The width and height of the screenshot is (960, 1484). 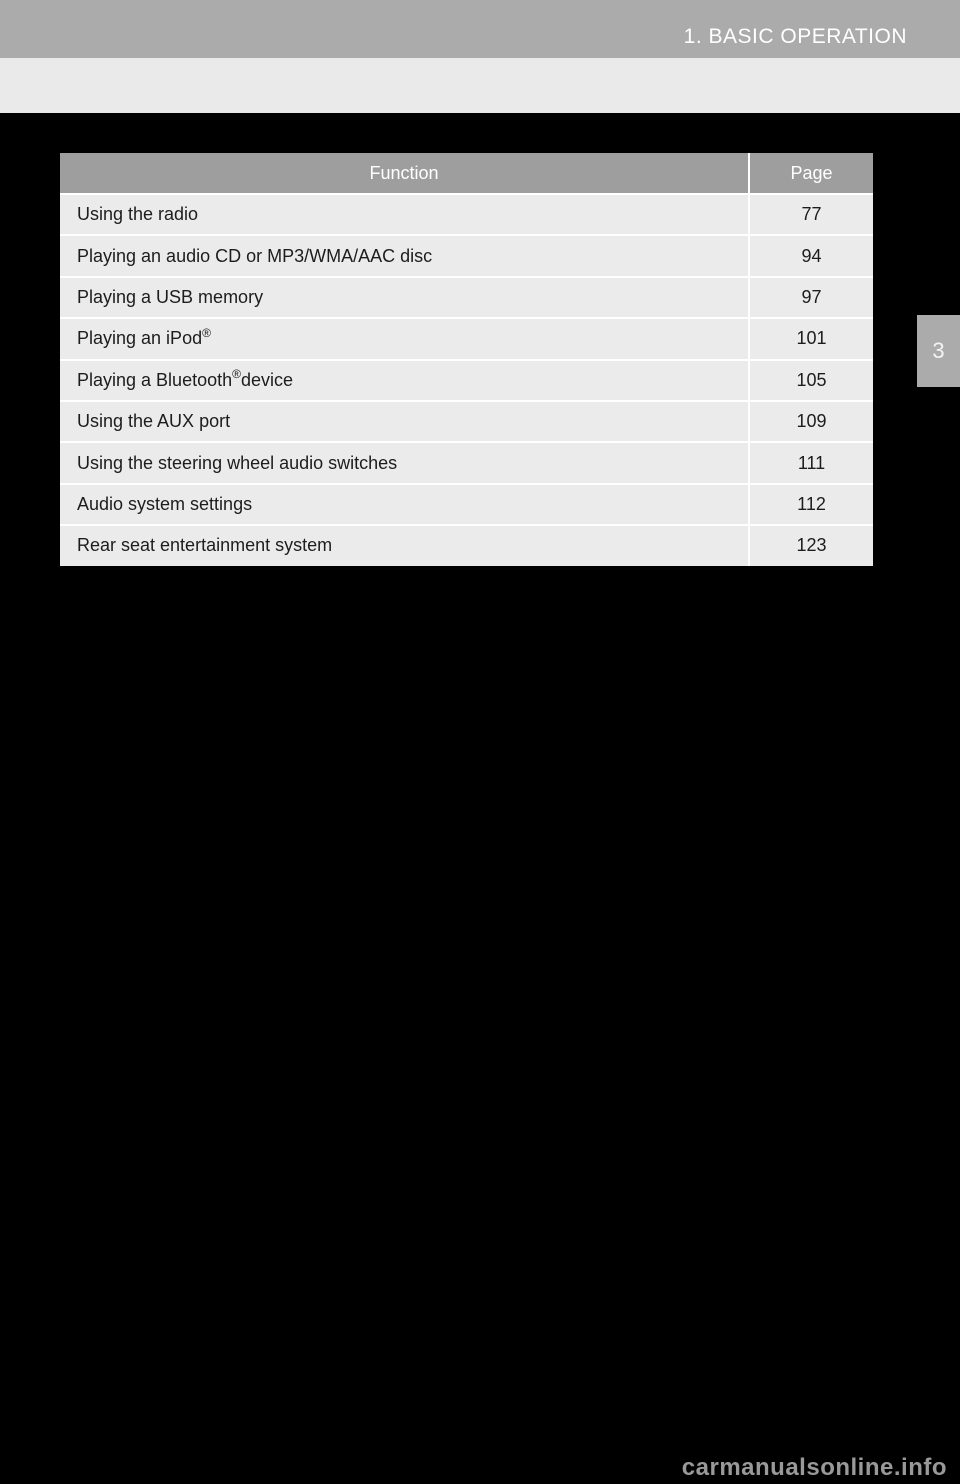 I want to click on section-title: 1. BASIC OPERATION, so click(x=795, y=36).